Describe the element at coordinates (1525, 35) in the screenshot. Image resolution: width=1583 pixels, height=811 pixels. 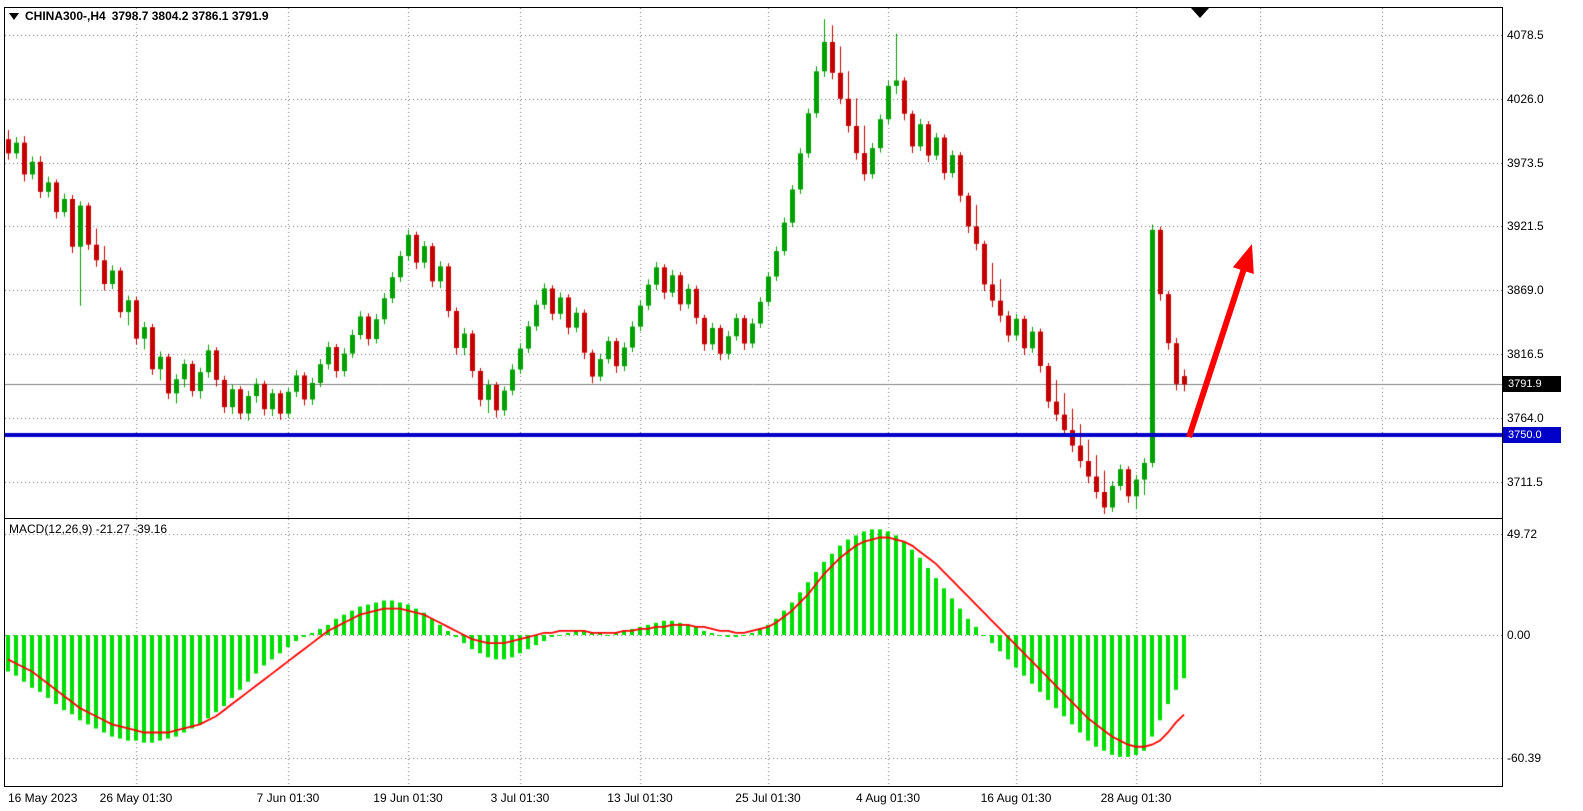
I see `price-axis-label: 4078.5` at that location.